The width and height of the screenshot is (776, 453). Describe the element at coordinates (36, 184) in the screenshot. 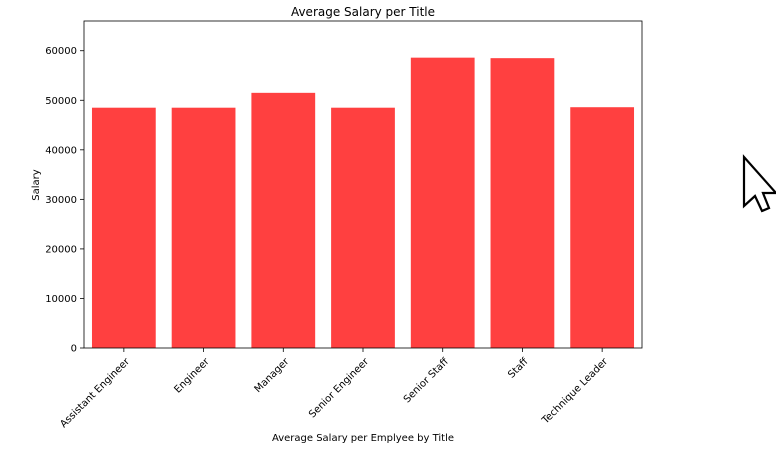

I see `y-axis-label: Salary` at that location.